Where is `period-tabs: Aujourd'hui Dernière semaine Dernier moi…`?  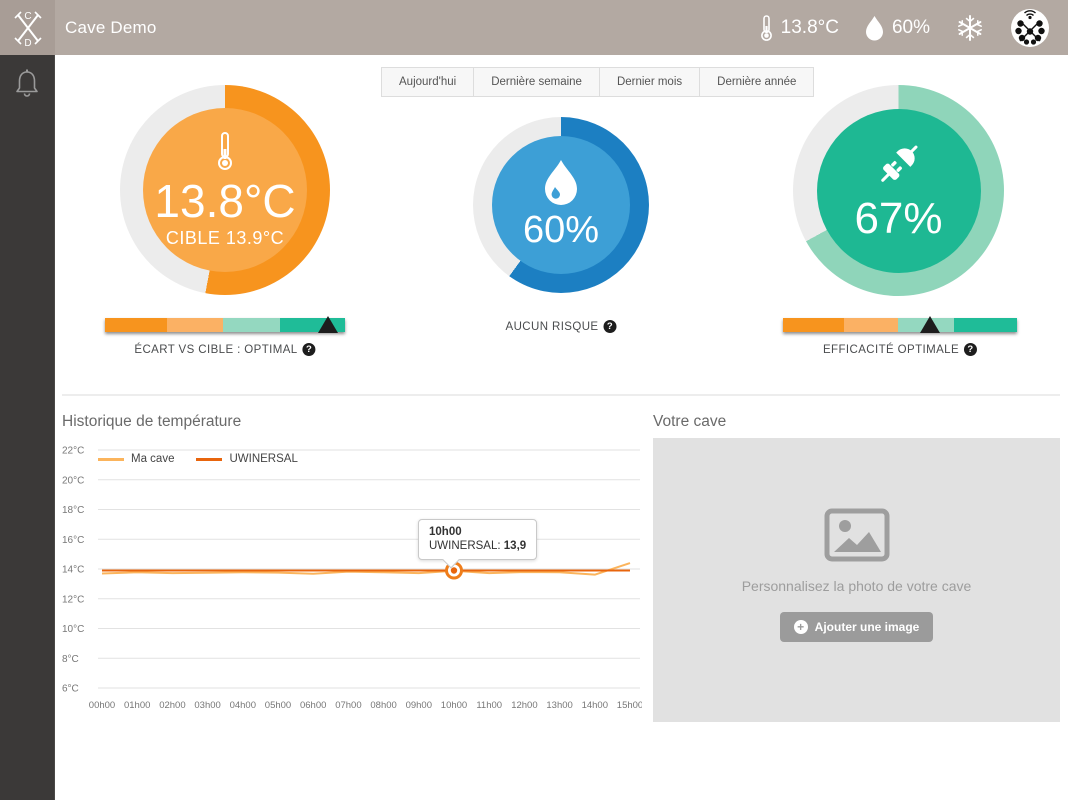
period-tabs: Aujourd'hui Dernière semaine Dernier moi… is located at coordinates (598, 82).